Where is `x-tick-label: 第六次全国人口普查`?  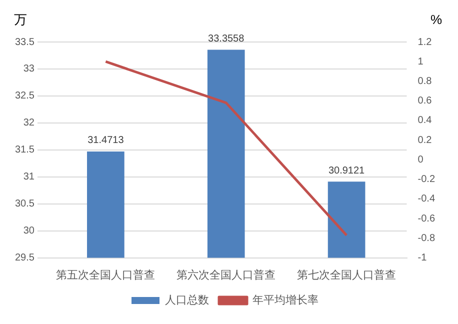 x-tick-label: 第六次全国人口普查 is located at coordinates (226, 275).